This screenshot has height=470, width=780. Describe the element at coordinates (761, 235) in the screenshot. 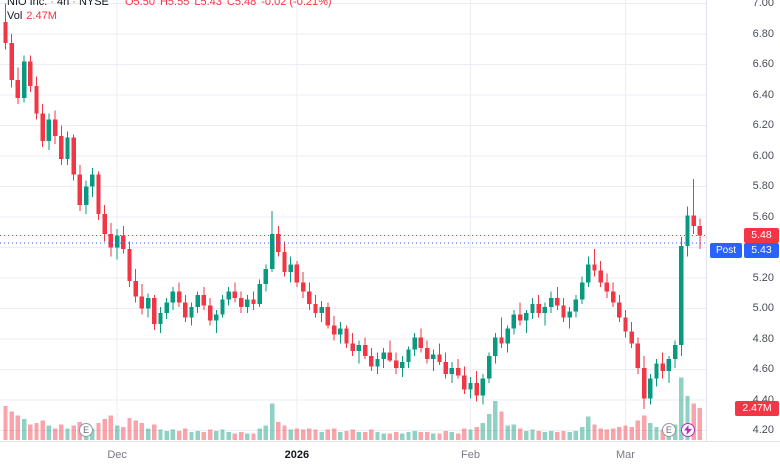

I see `last-price-badge: 5.48` at that location.